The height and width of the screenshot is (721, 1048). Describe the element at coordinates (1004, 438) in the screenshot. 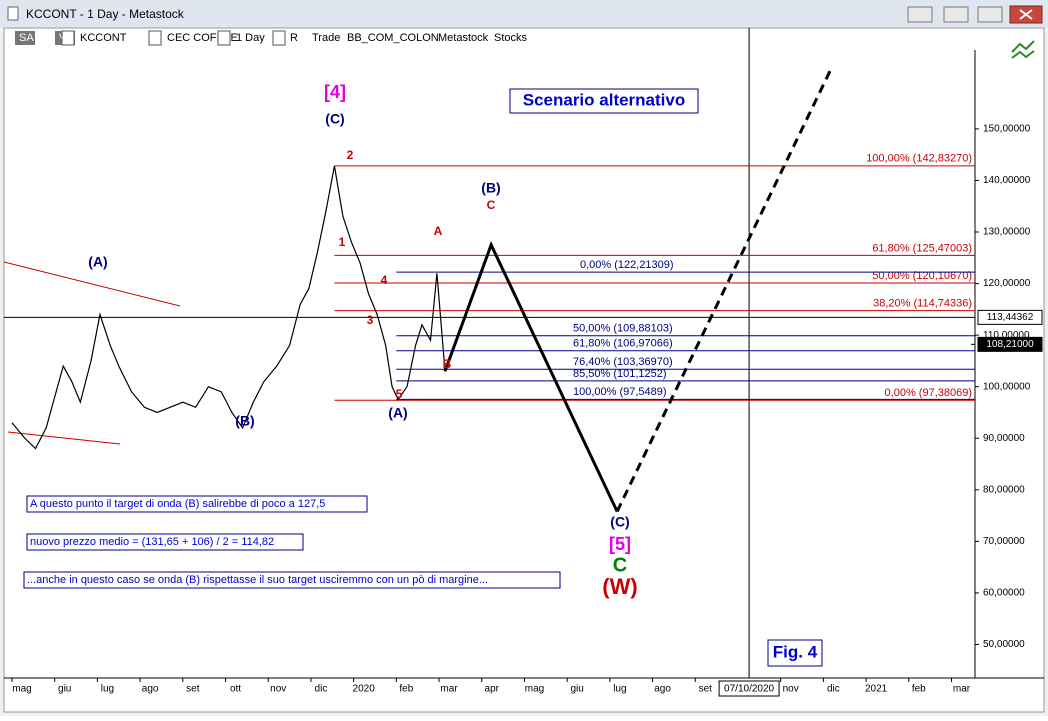

I see `y-tick-label: 90,00000` at that location.